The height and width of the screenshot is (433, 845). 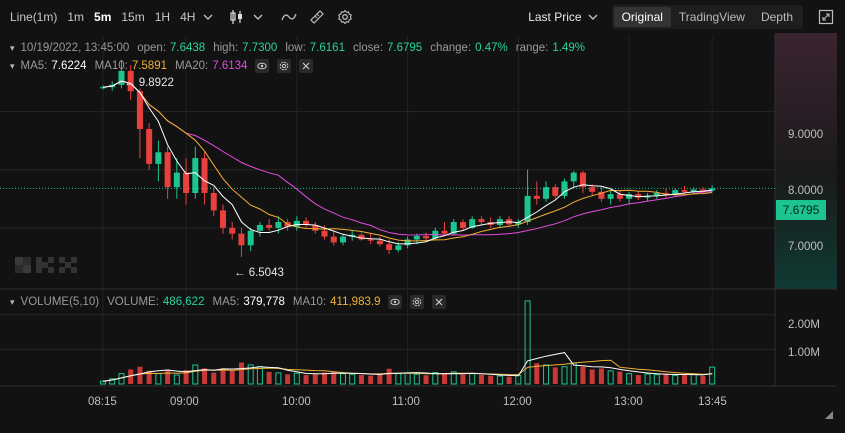 I want to click on timeframe-15m: 15m, so click(x=133, y=16).